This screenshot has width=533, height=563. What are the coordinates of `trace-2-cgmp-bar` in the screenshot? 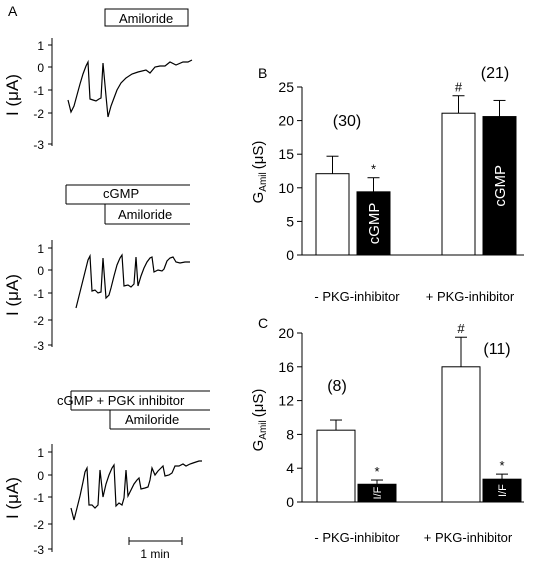 It's located at (127, 194).